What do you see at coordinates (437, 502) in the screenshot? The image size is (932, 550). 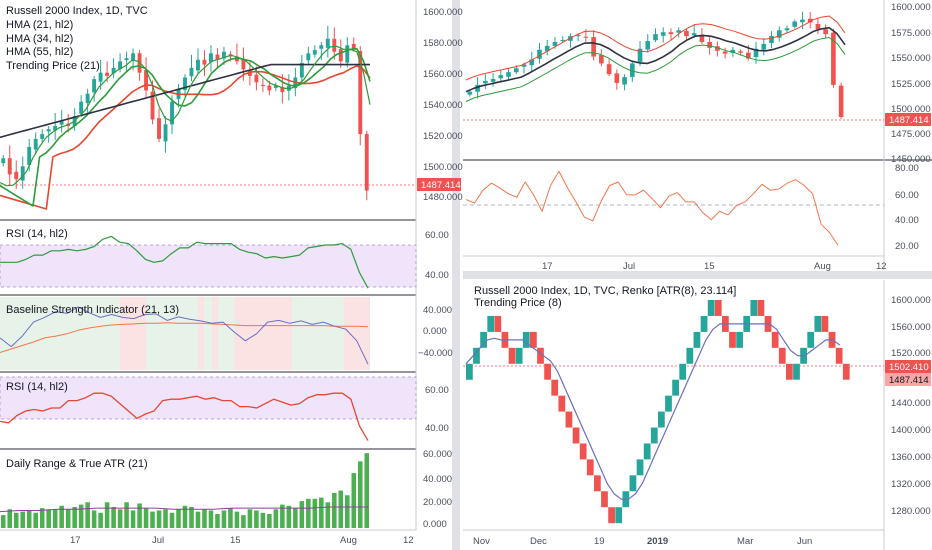 I see `svg-text: 20.000` at bounding box center [437, 502].